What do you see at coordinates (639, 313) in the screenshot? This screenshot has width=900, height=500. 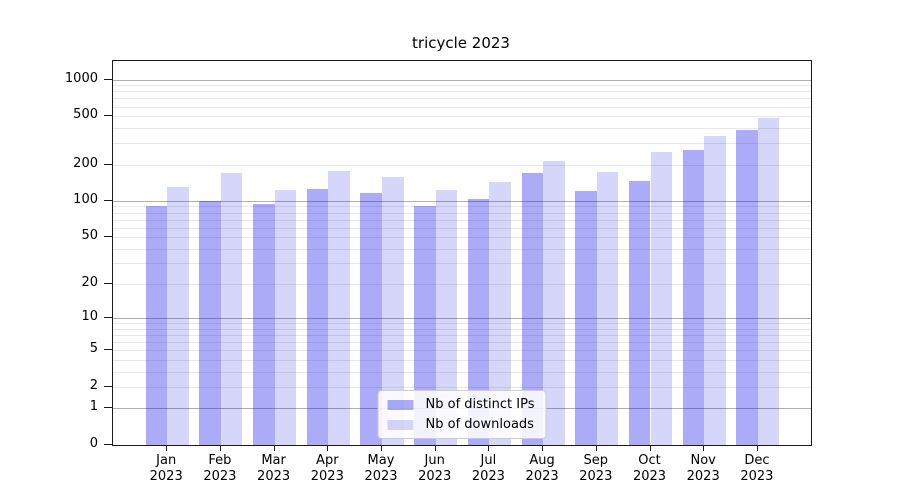 I see `bar-nb-of-distinct-ips-oct-2023` at bounding box center [639, 313].